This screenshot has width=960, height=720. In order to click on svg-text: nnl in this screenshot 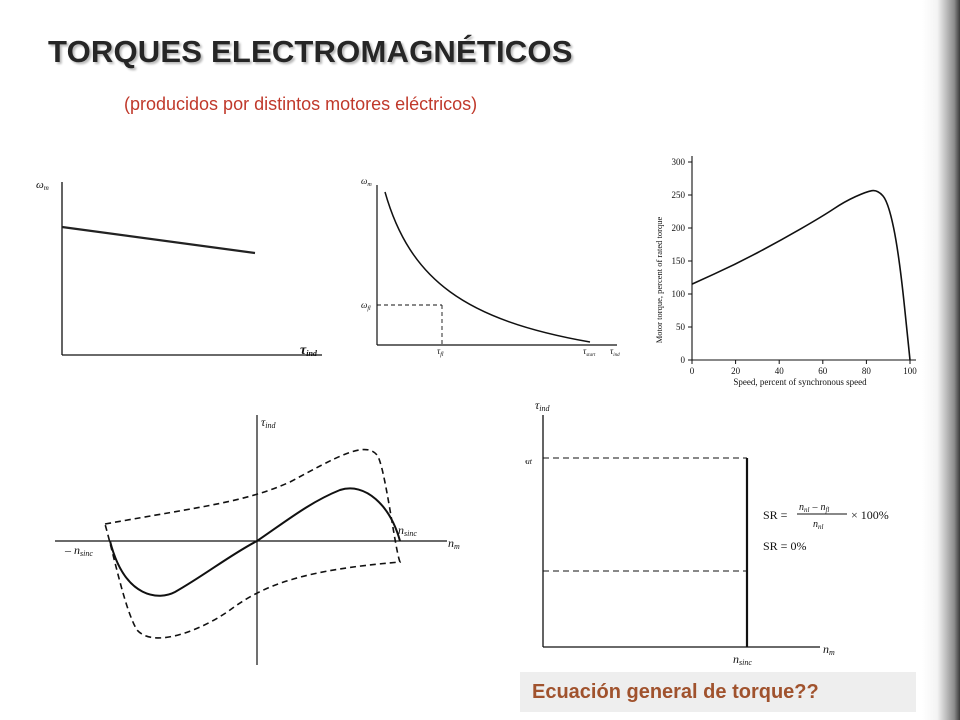, I will do `click(818, 525)`.